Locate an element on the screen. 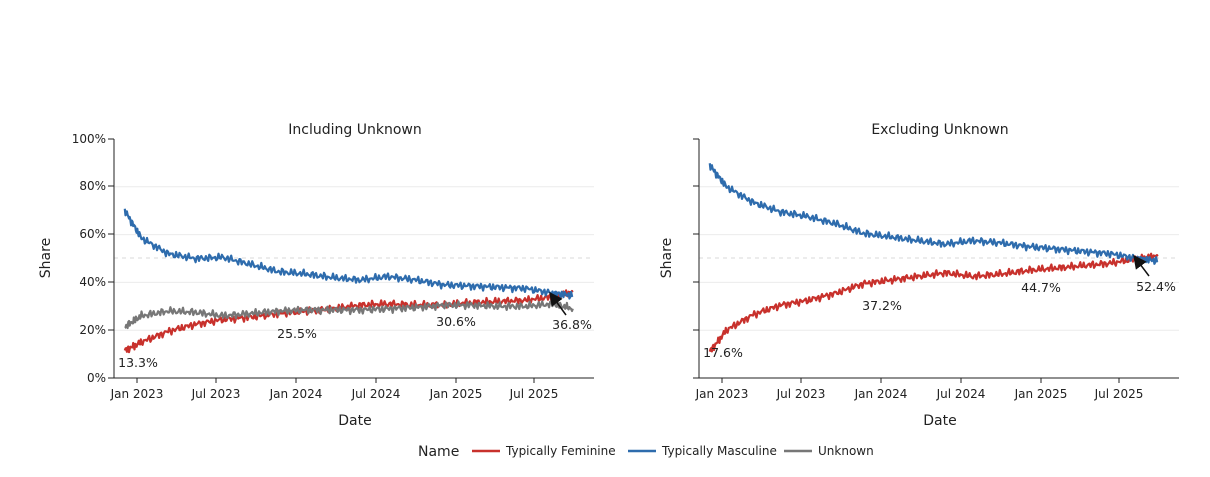 The image size is (1210, 477). y-tick: 40% is located at coordinates (96, 282).